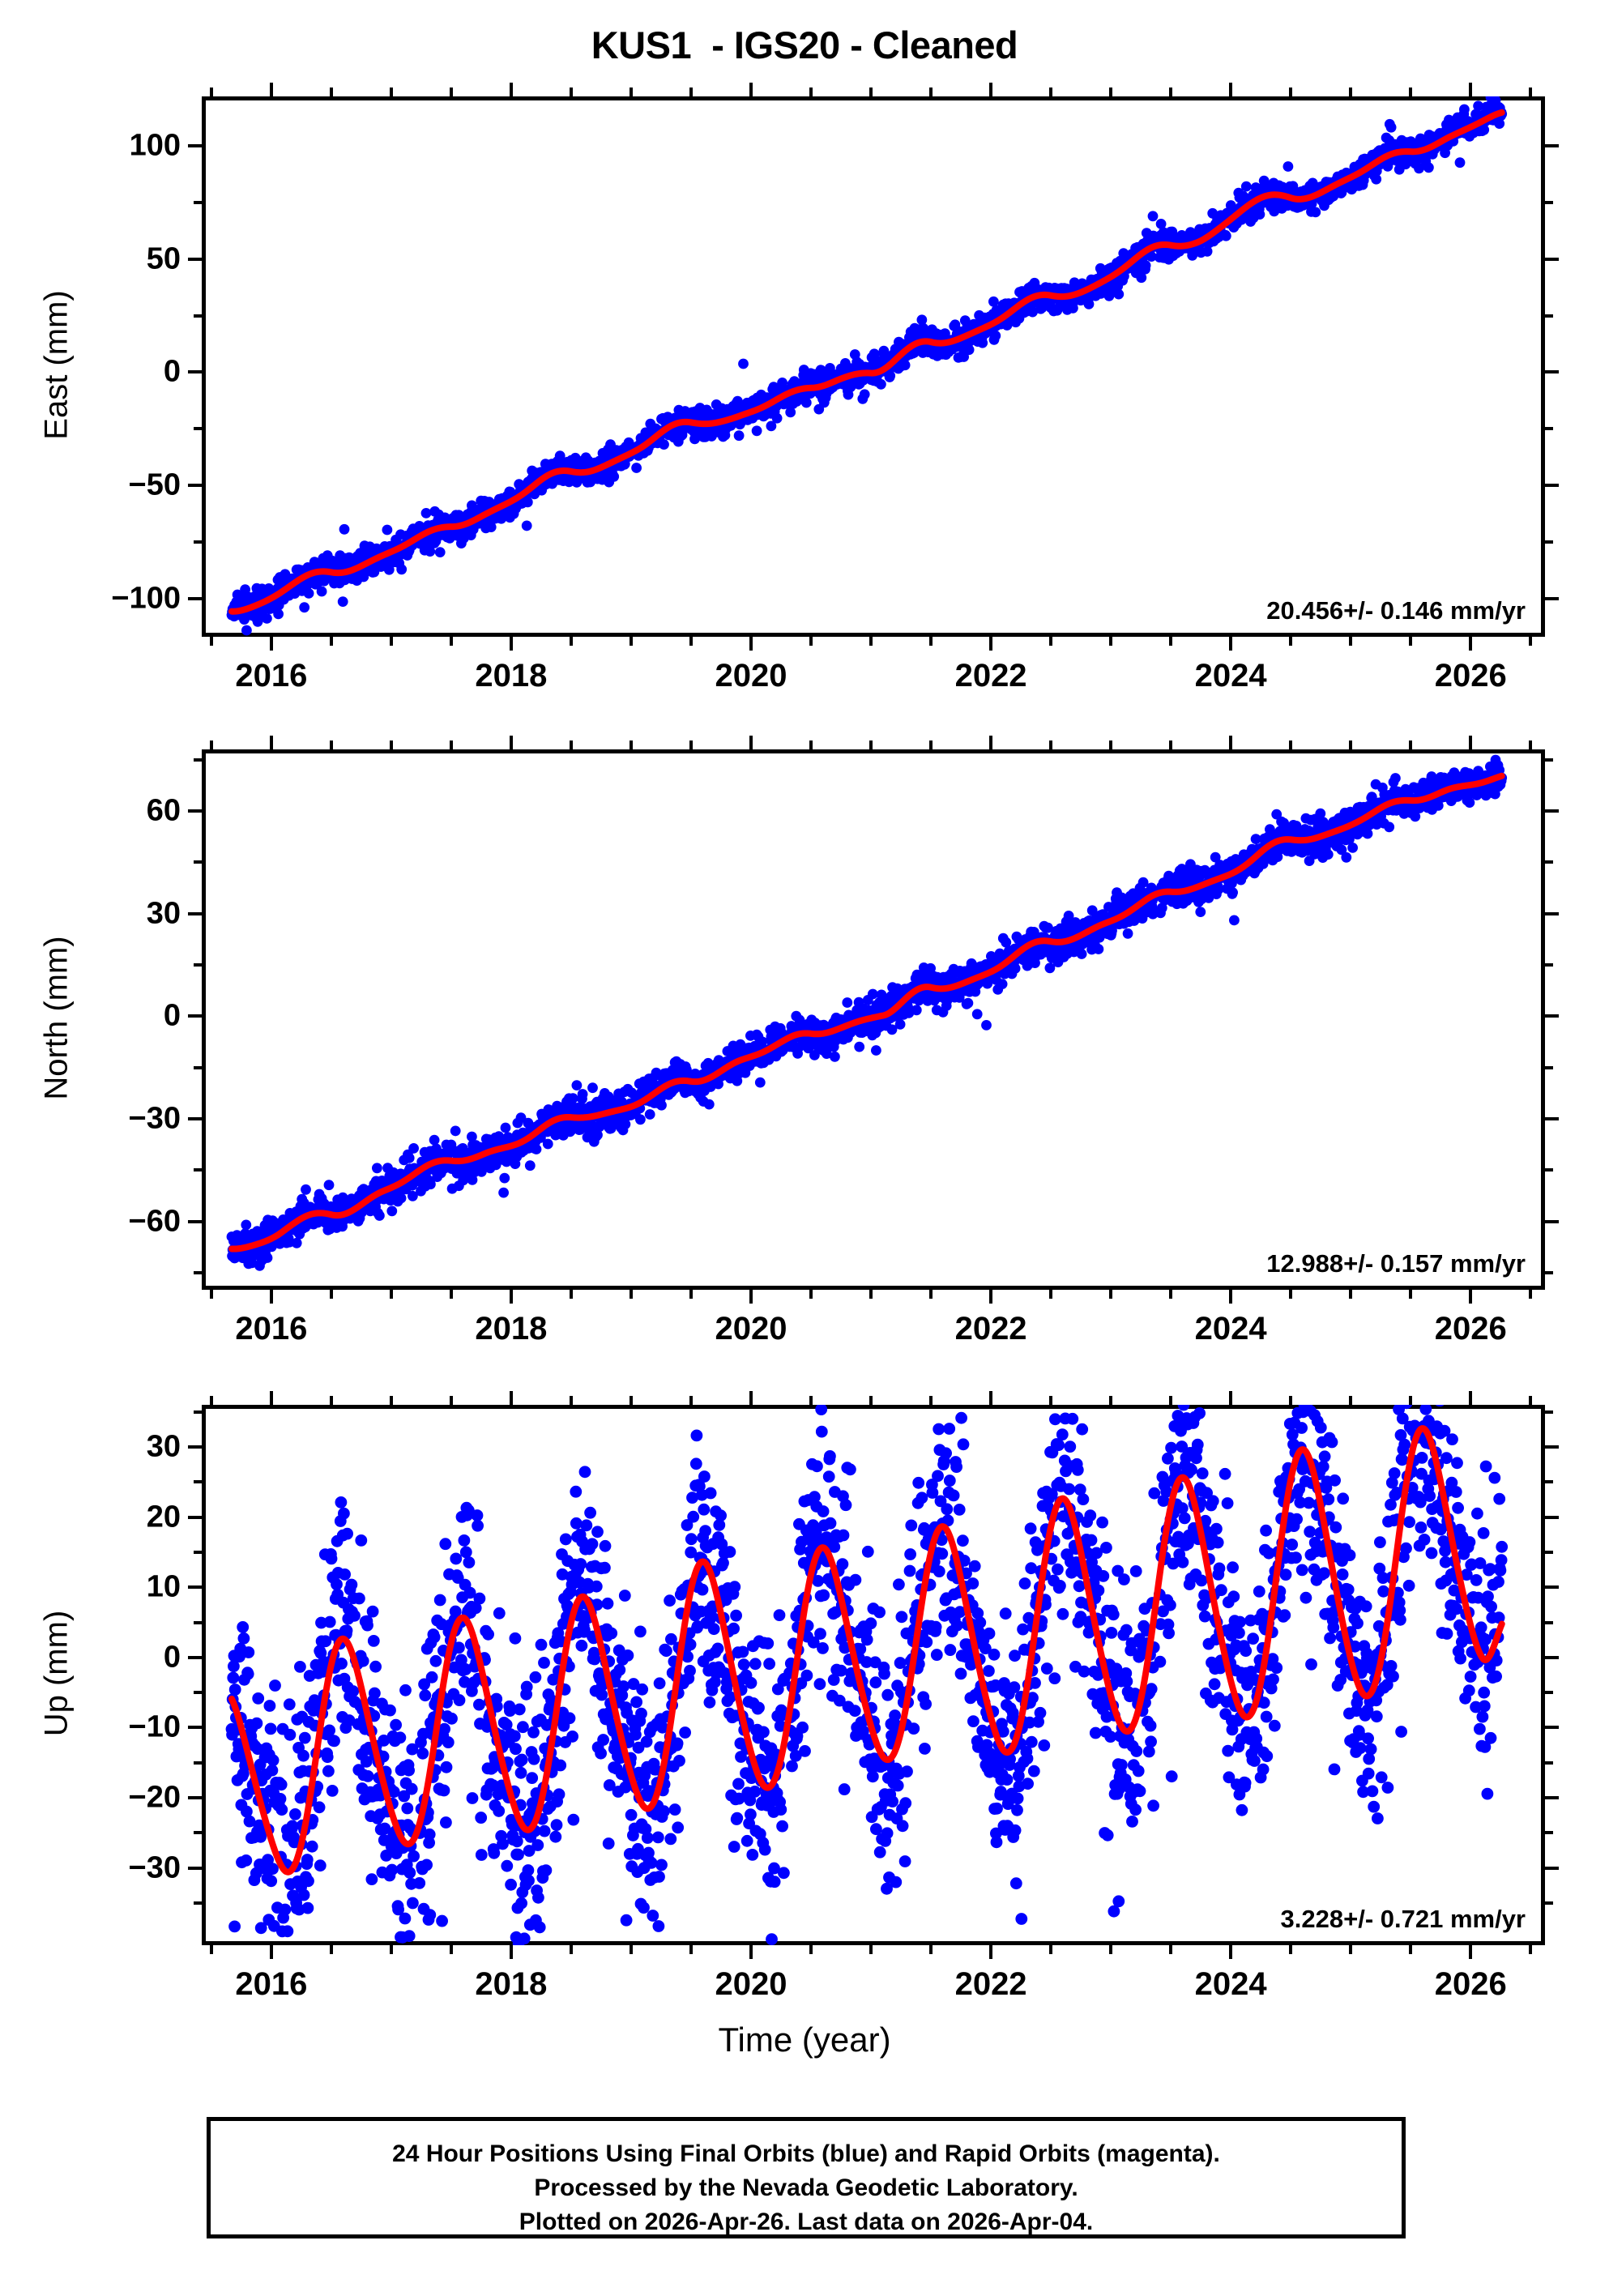  What do you see at coordinates (155, 145) in the screenshot?
I see `y-tick-label-east: 100` at bounding box center [155, 145].